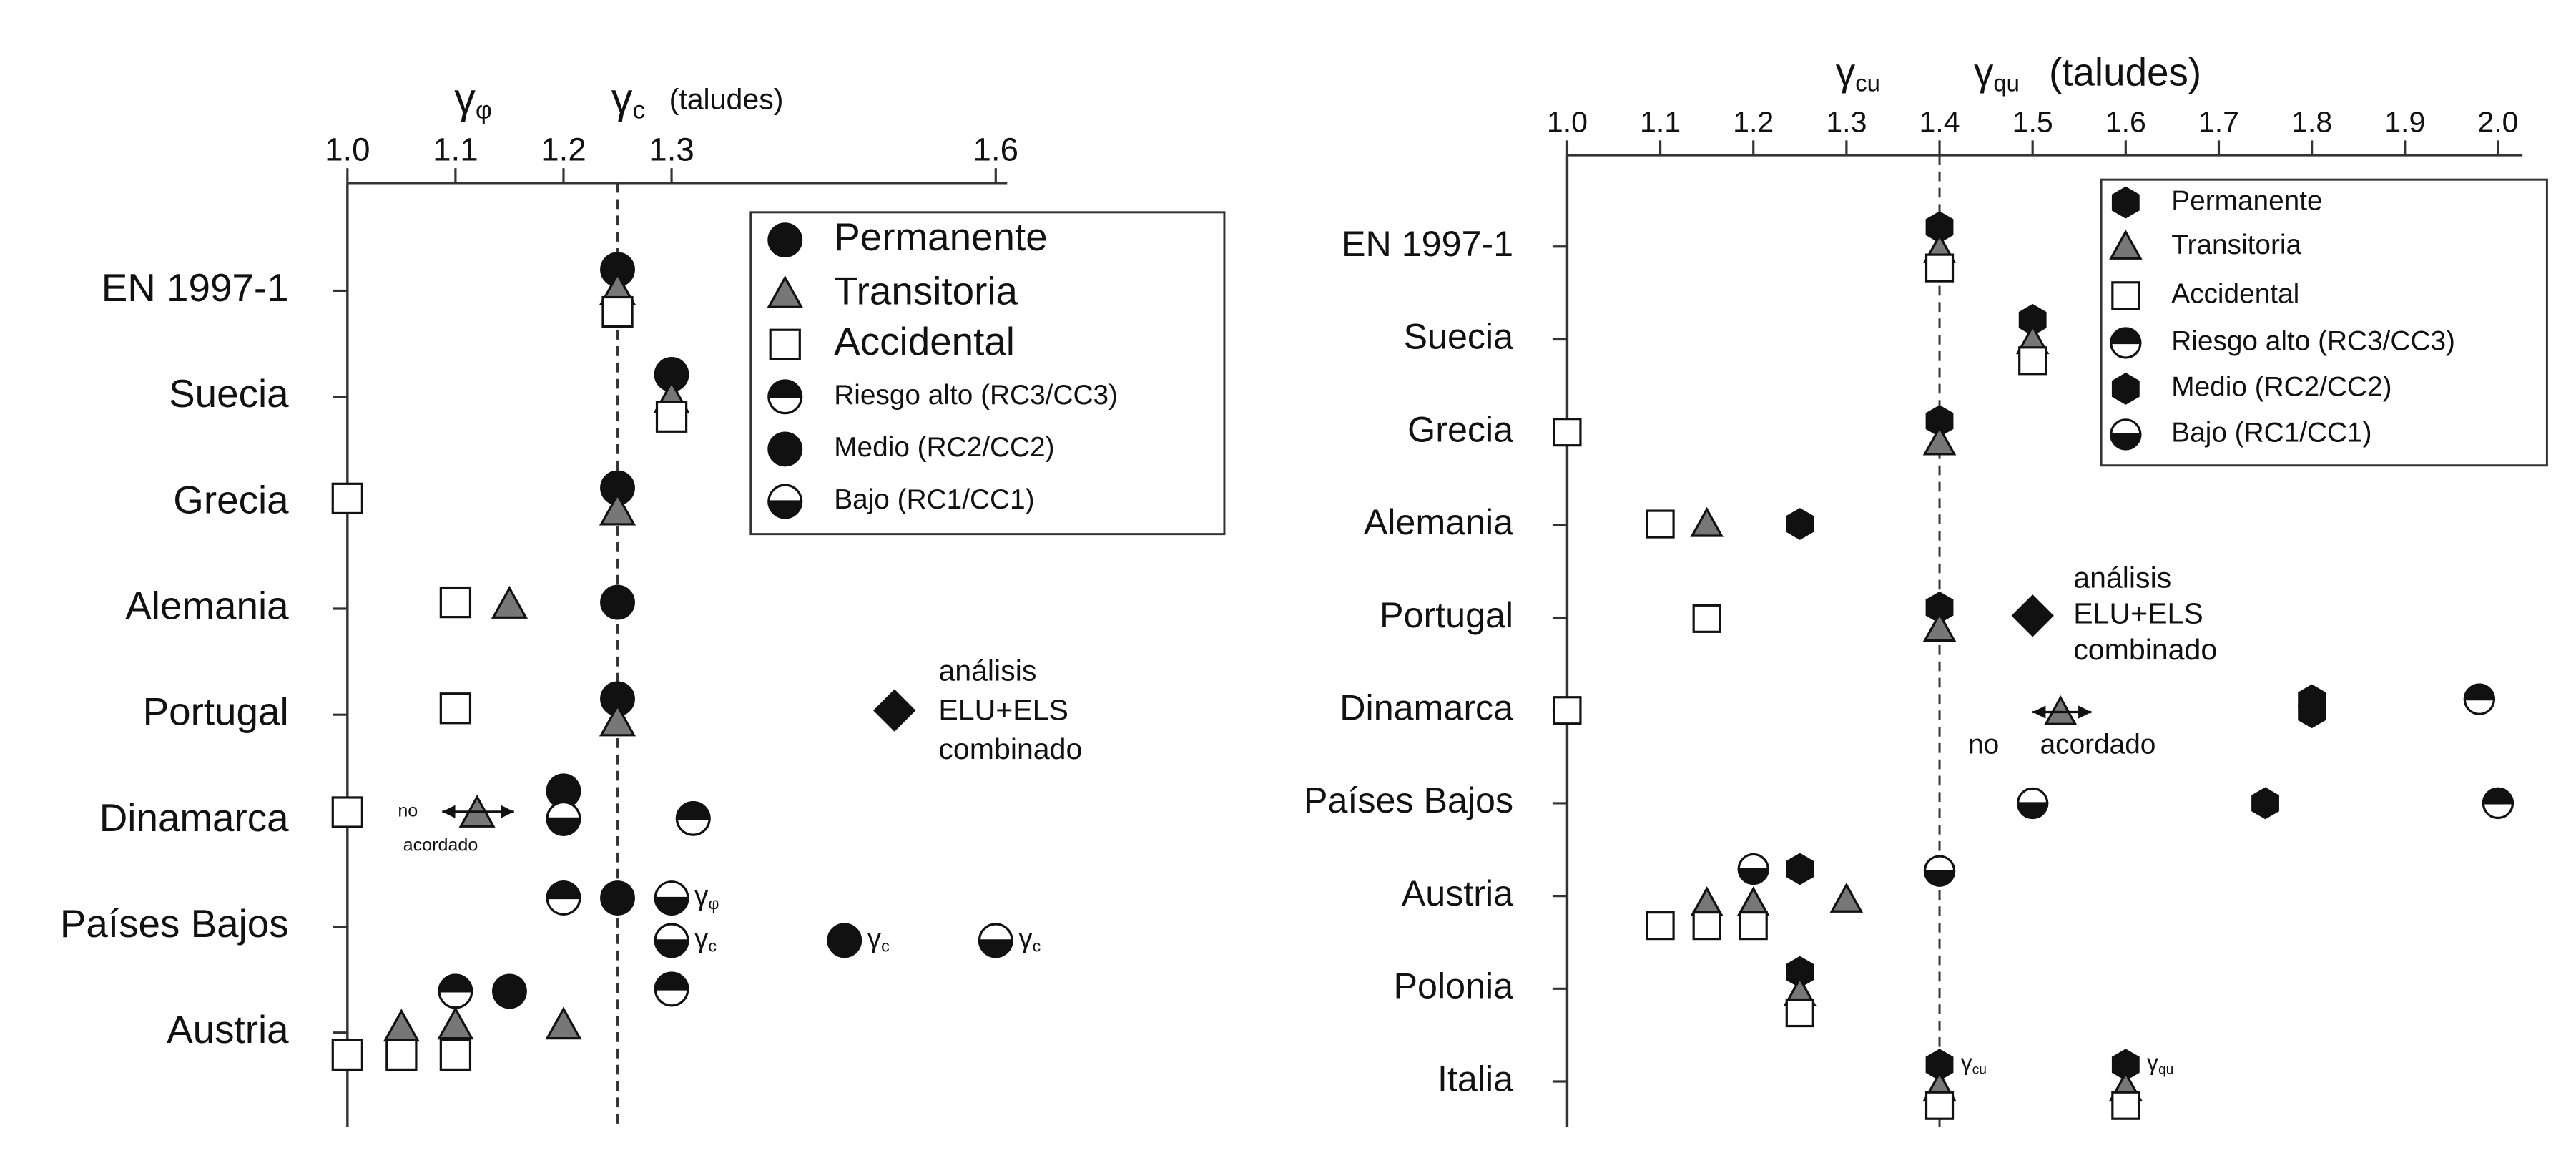  What do you see at coordinates (1974, 1064) in the screenshot?
I see `point-label: γcu` at bounding box center [1974, 1064].